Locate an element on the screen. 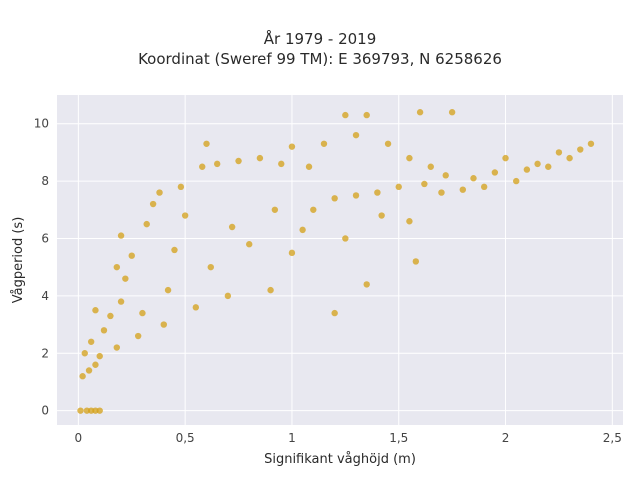 This screenshot has height=480, width=640. y-tick-label: 0 is located at coordinates (45, 411).